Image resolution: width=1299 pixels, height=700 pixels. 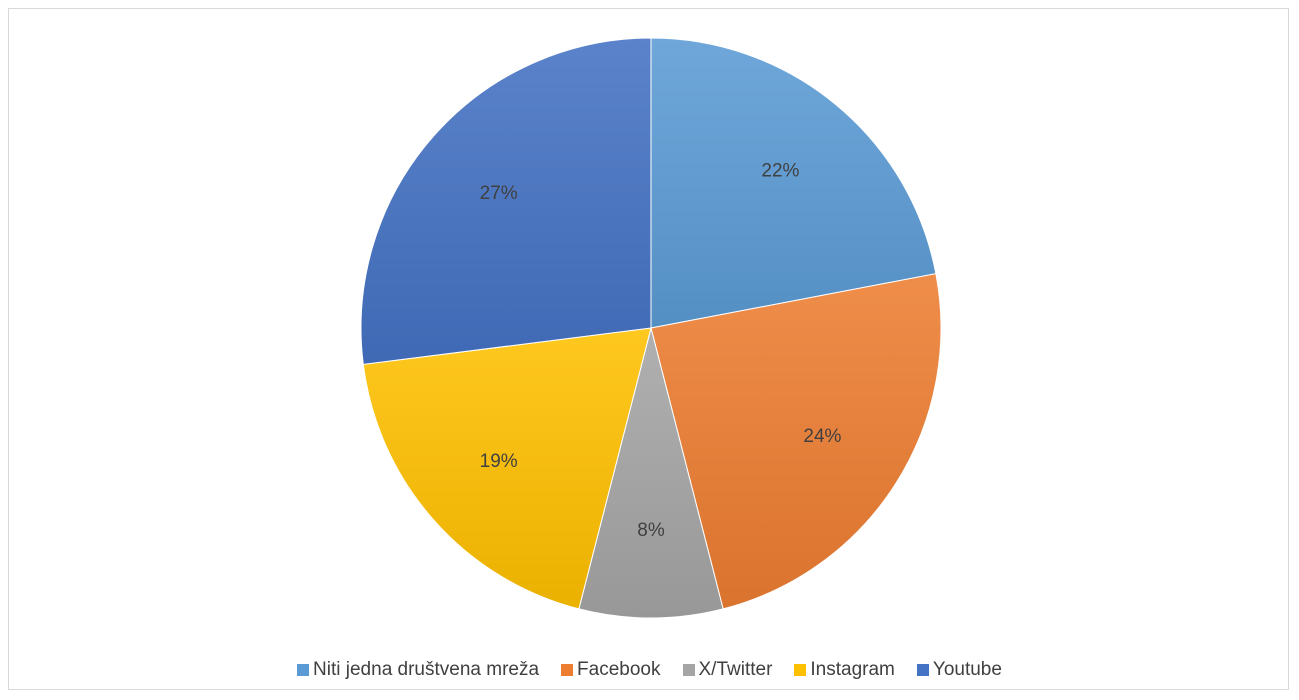 I want to click on pie-slice-instagram, so click(x=507, y=468).